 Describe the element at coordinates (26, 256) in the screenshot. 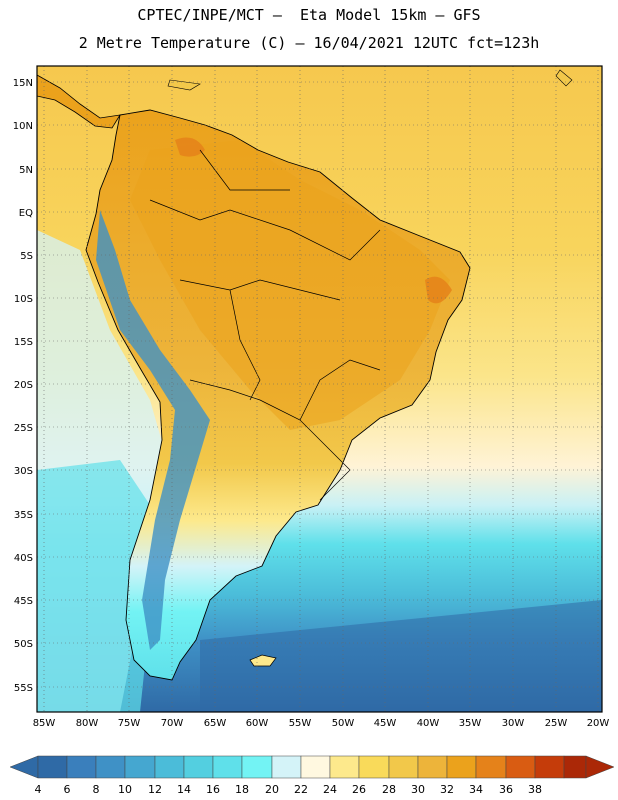

I see `lat-label-5s: 5S` at that location.